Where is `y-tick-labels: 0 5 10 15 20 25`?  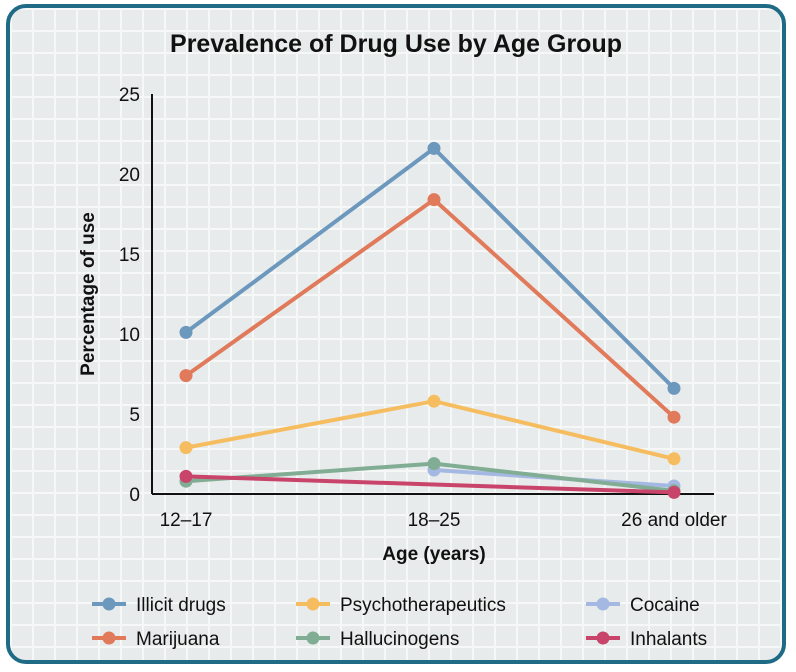
y-tick-labels: 0 5 10 15 20 25 is located at coordinates (129, 295).